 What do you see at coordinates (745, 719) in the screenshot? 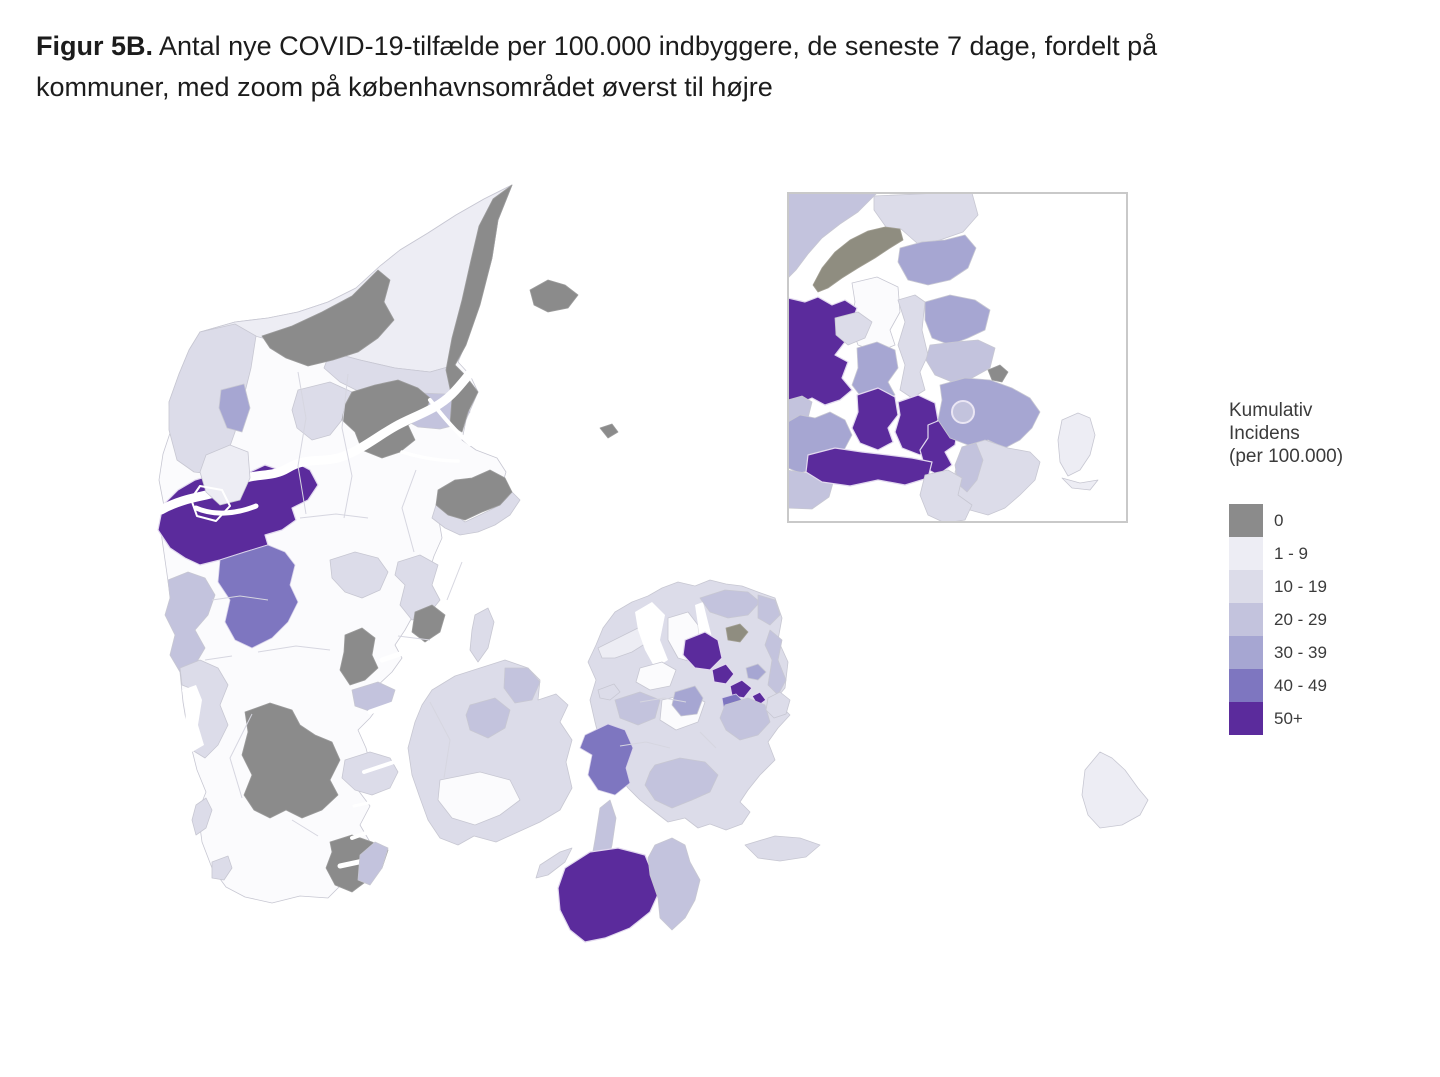
I see `koge-region` at bounding box center [745, 719].